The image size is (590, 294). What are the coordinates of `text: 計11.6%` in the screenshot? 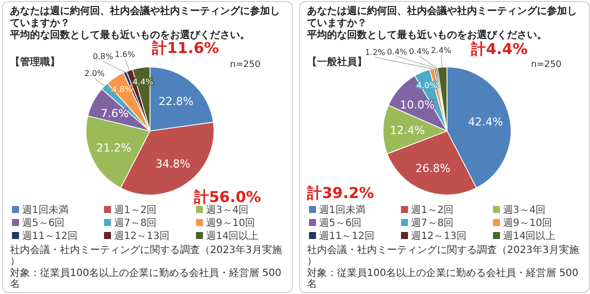 It's located at (185, 48).